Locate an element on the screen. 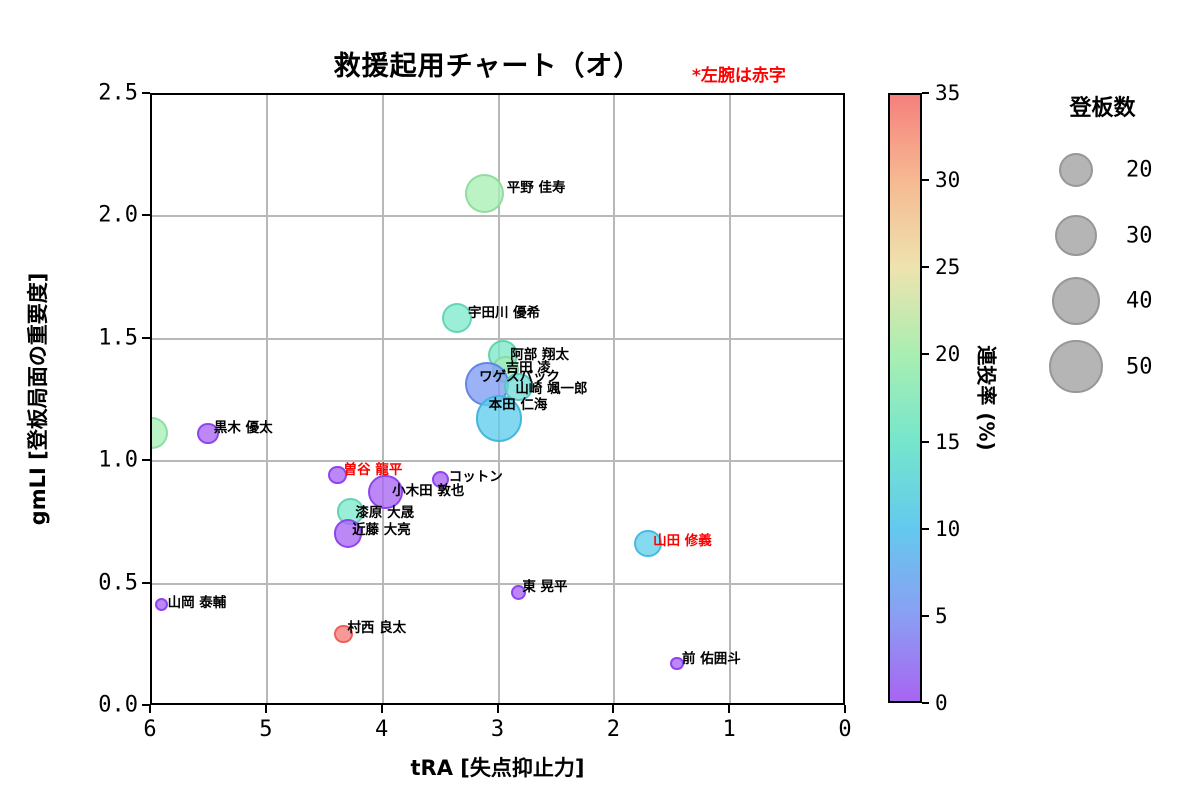  lefty-red-note: *左腕は赤字 is located at coordinates (739, 76).